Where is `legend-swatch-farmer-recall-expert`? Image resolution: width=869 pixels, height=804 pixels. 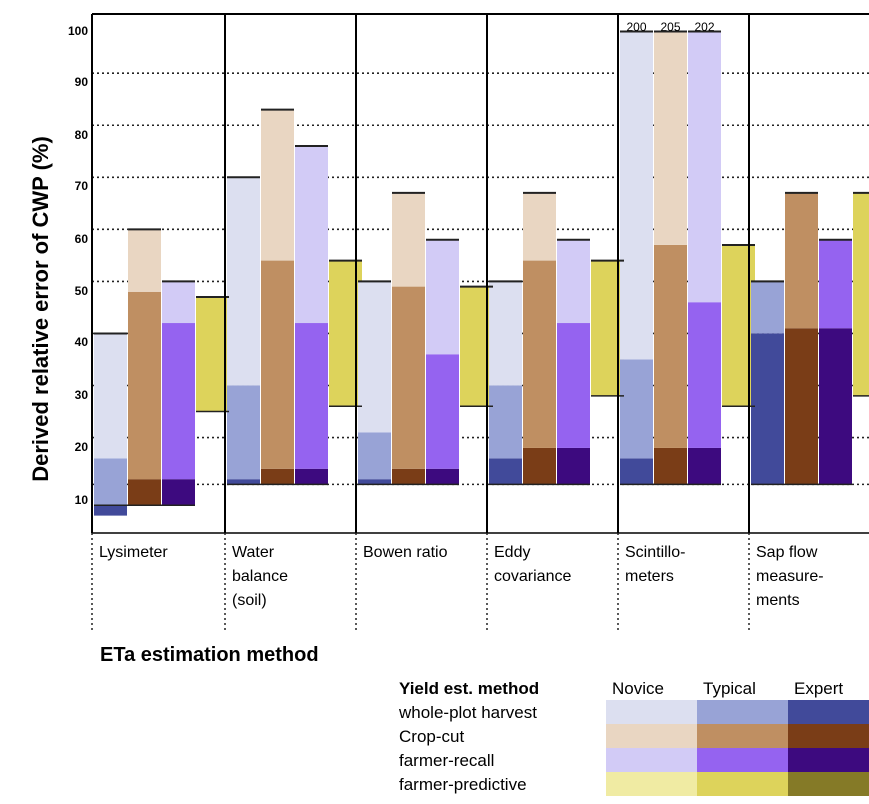 legend-swatch-farmer-recall-expert is located at coordinates (828, 760).